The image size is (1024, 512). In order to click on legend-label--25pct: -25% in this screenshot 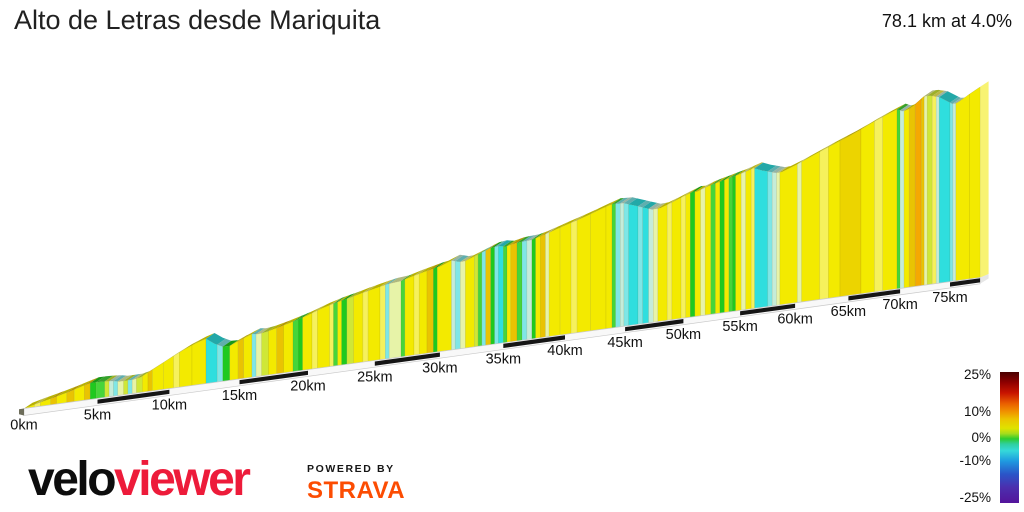, I will do `click(975, 498)`.